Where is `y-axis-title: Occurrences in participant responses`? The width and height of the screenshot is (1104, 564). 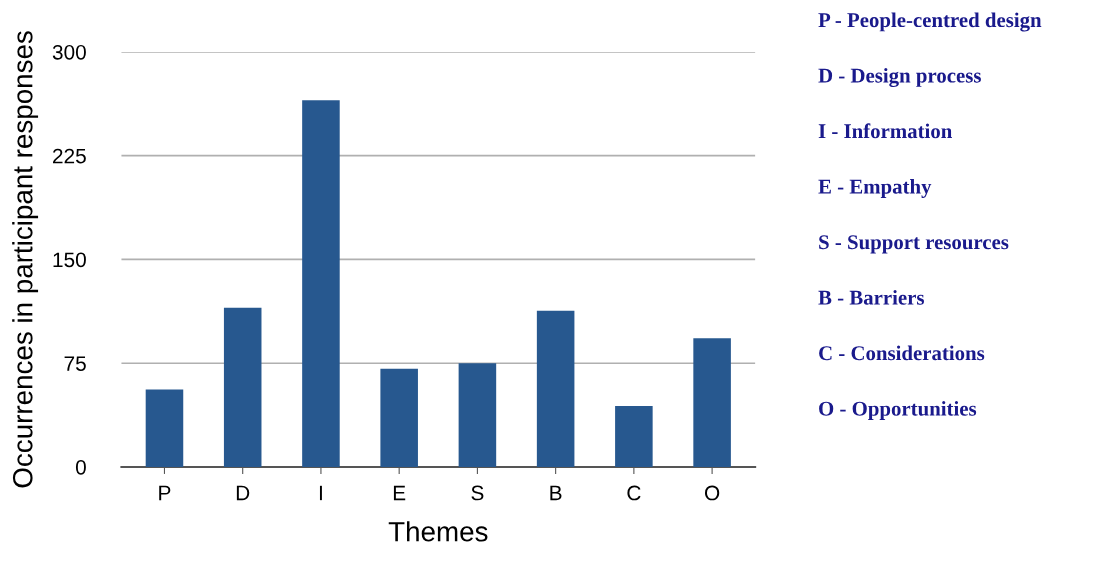
y-axis-title: Occurrences in participant responses is located at coordinates (25, 259).